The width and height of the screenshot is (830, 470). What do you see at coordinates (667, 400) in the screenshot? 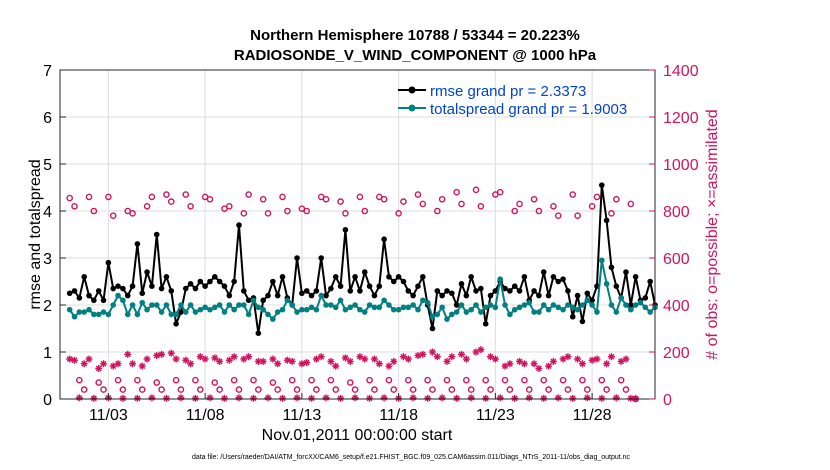
I see `y-tick-label-right: 0` at bounding box center [667, 400].